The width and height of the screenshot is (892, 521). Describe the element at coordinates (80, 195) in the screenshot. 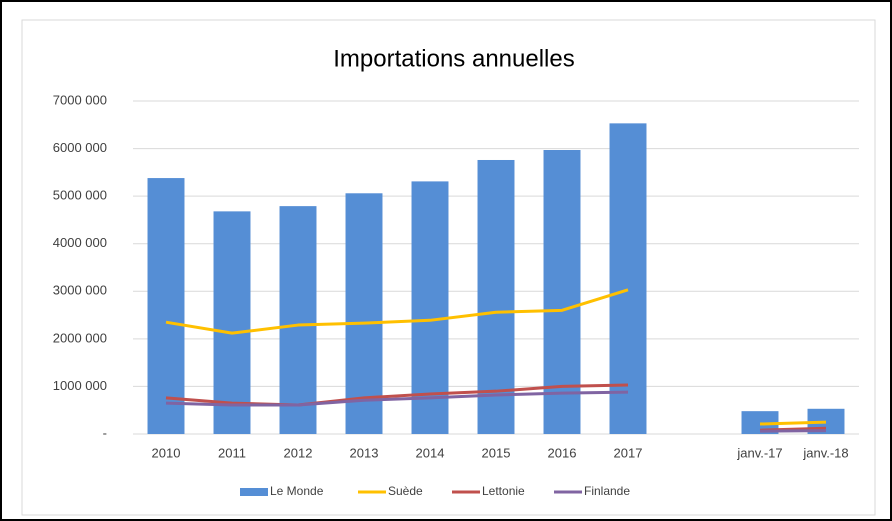

I see `y-tick-label: 5000 000` at that location.